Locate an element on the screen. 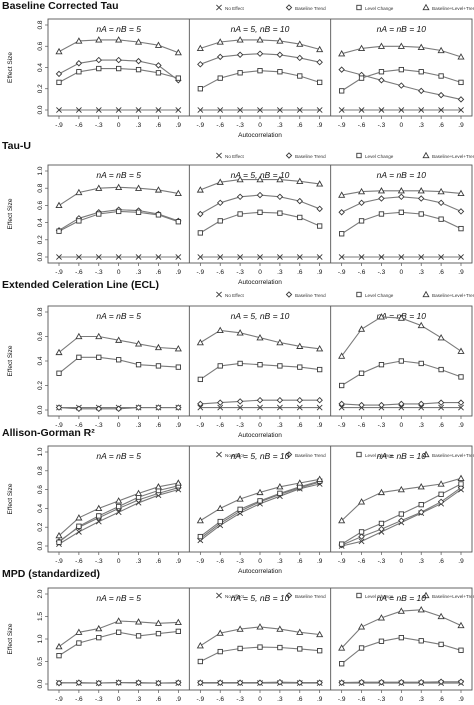 The image size is (474, 705). legend-label: No Effect is located at coordinates (235, 455).